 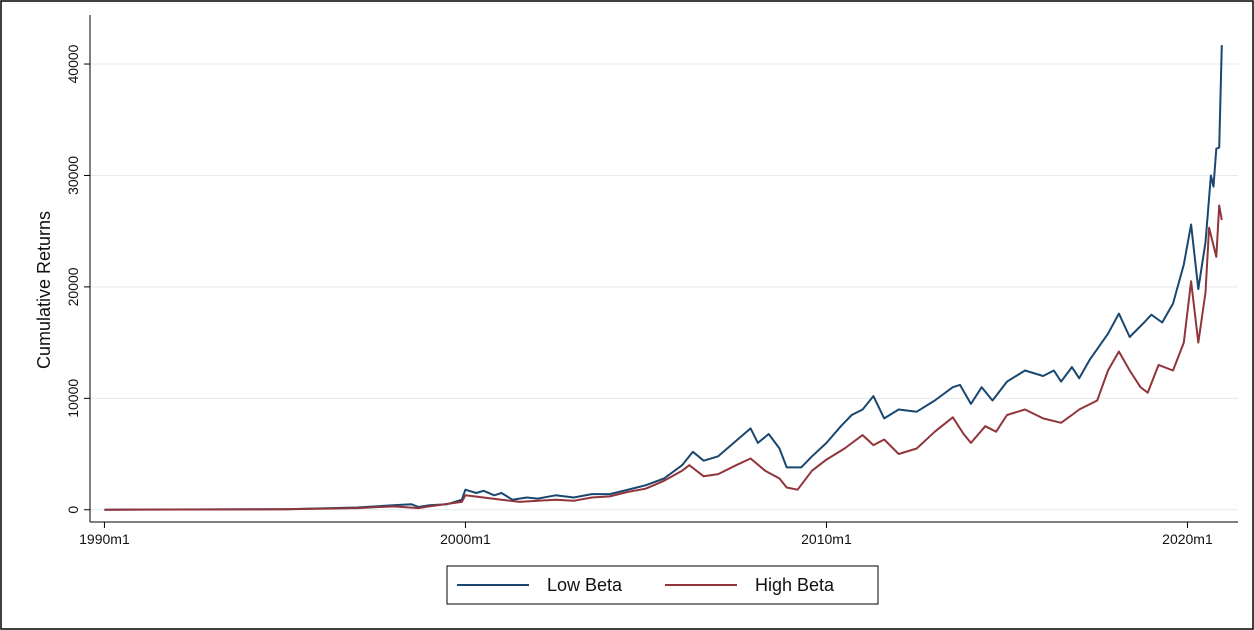 What do you see at coordinates (585, 585) in the screenshot?
I see `legend-label: Low Beta` at bounding box center [585, 585].